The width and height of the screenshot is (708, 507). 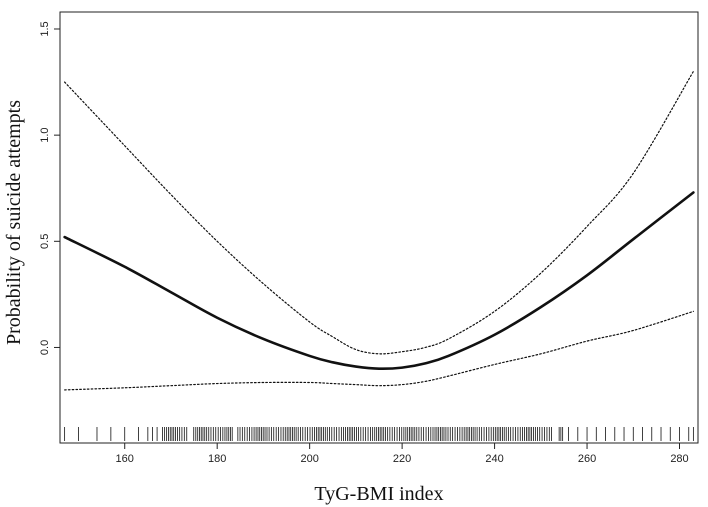 What do you see at coordinates (378, 494) in the screenshot?
I see `x-axis-title: TyG-BMI index` at bounding box center [378, 494].